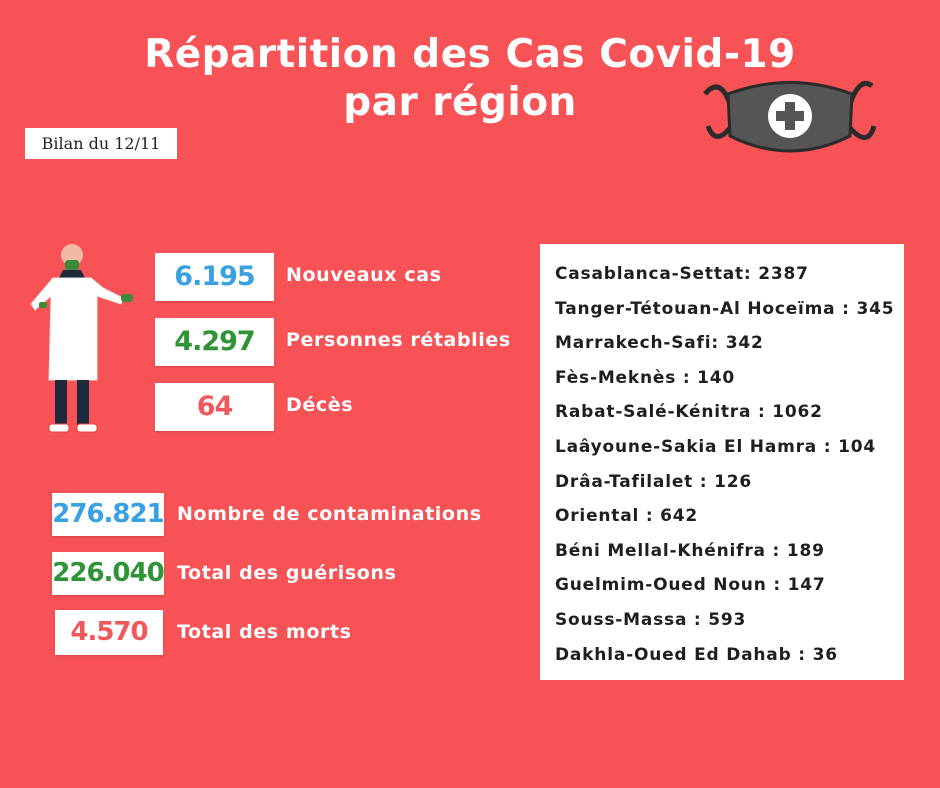 This screenshot has width=940, height=788. I want to click on deaths-label: Décès, so click(320, 405).